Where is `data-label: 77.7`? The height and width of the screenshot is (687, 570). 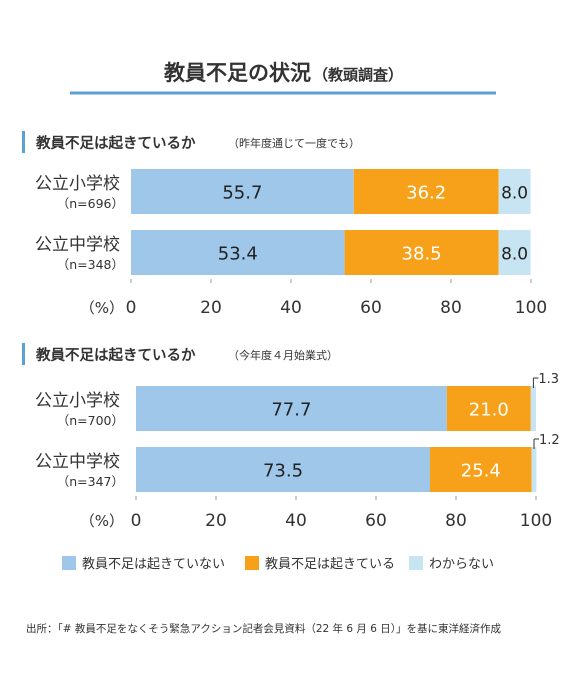
data-label: 77.7 is located at coordinates (291, 410).